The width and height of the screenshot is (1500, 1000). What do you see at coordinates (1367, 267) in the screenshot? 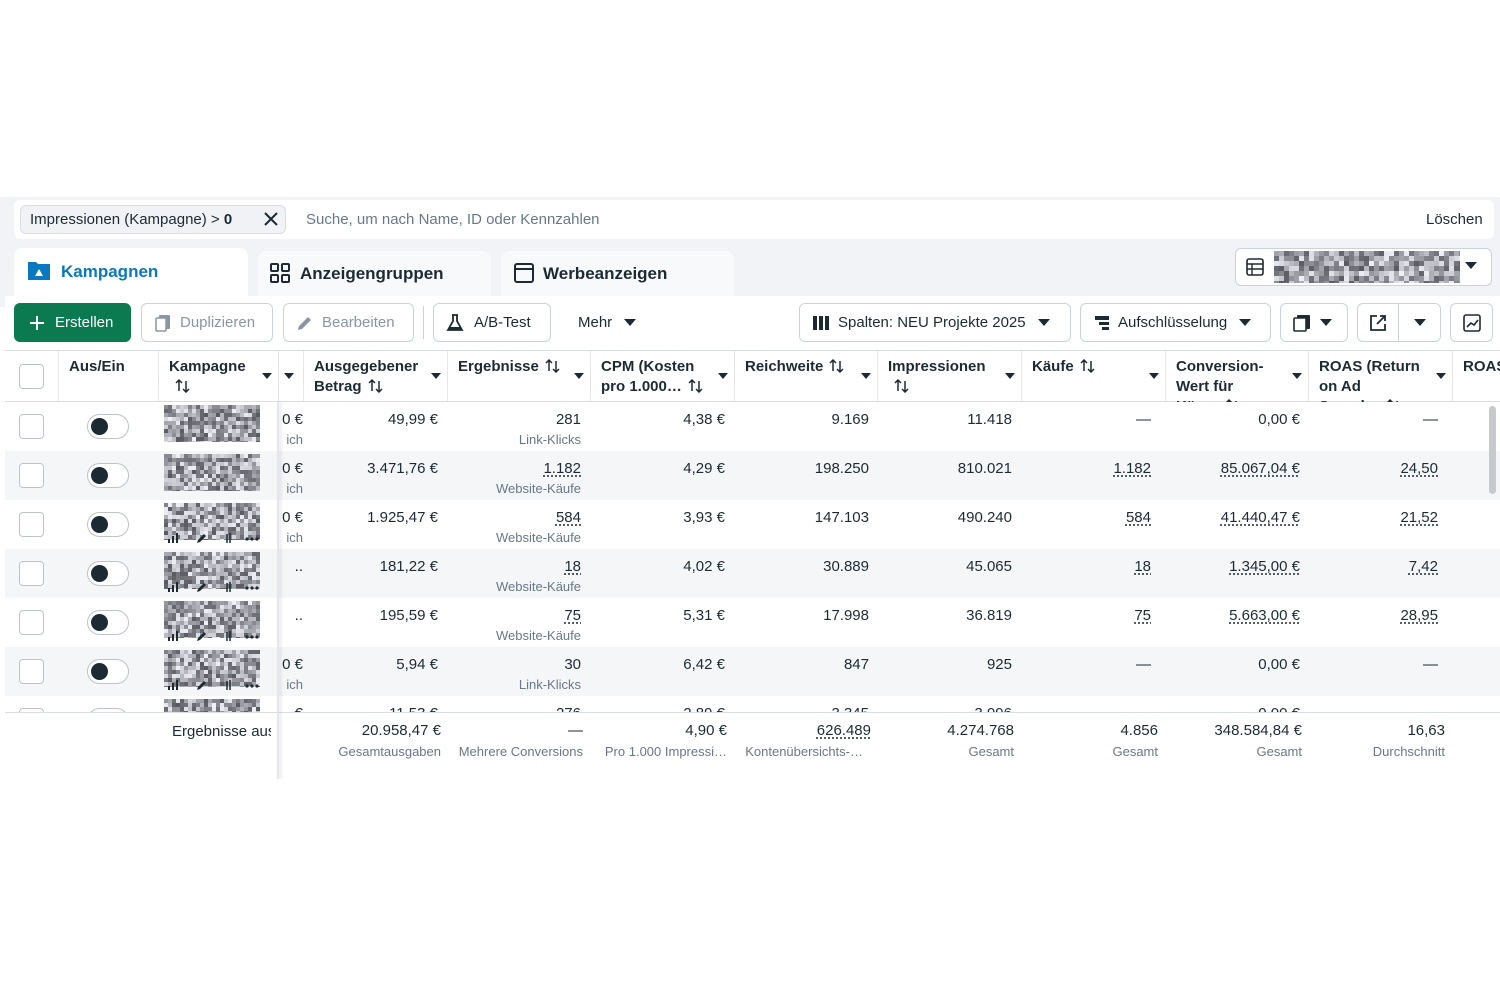
I see `account-name-blurred` at bounding box center [1367, 267].